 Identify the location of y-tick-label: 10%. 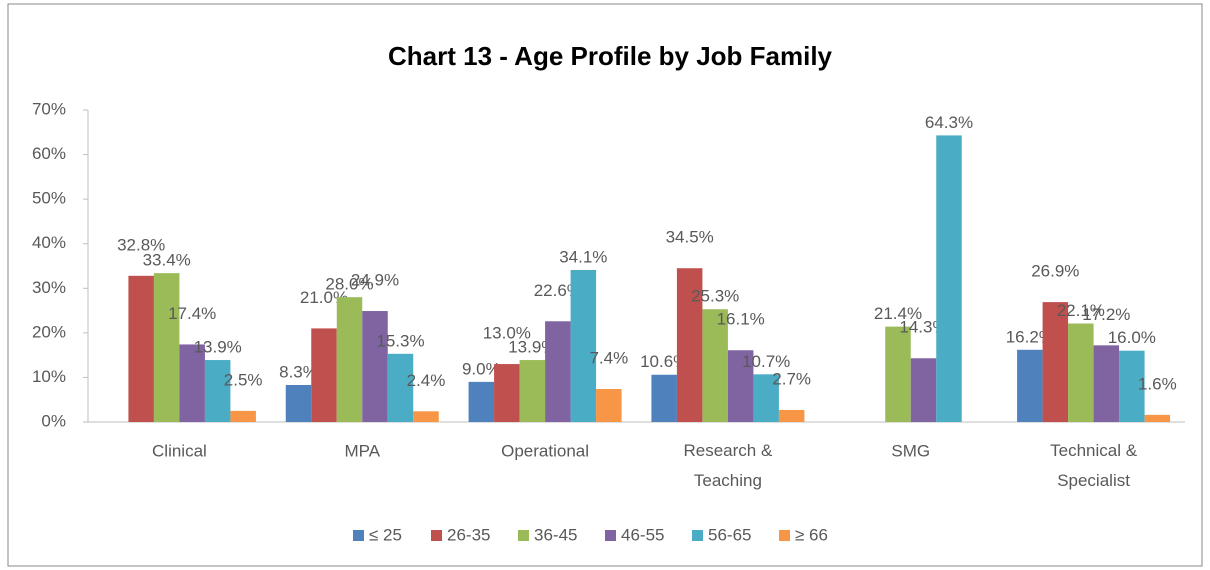
(49, 376).